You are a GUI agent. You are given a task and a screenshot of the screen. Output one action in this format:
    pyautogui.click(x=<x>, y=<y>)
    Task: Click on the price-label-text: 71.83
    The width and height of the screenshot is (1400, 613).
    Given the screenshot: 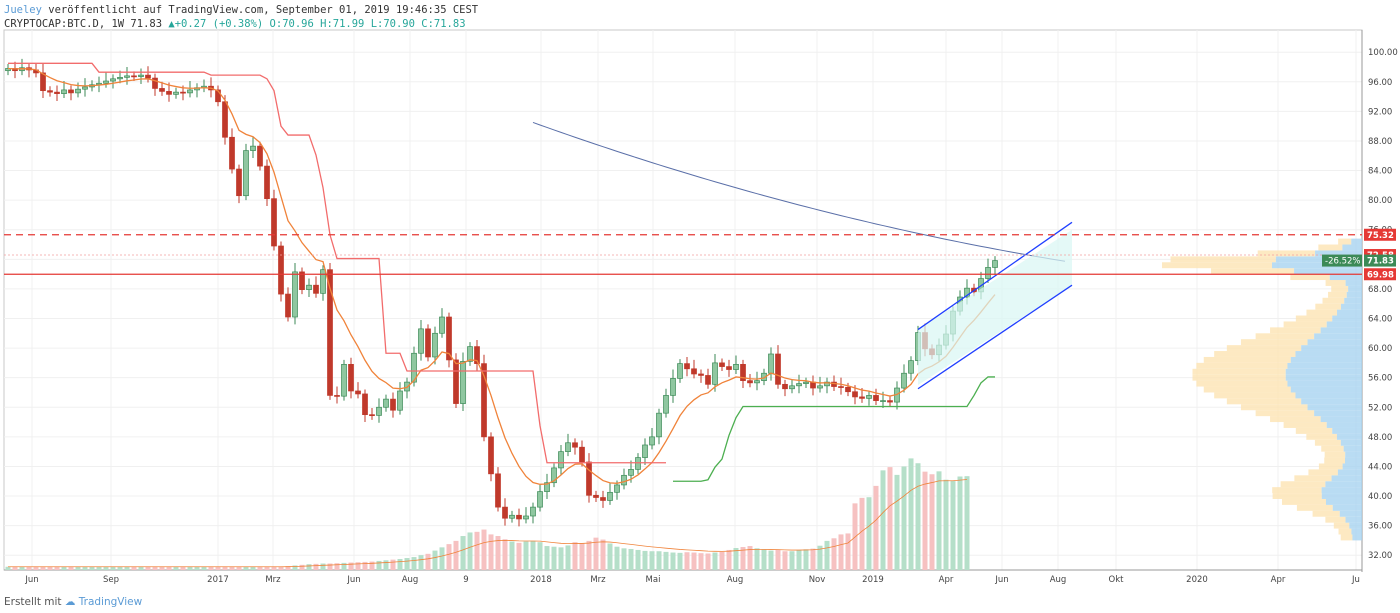 What is the action you would take?
    pyautogui.click(x=1380, y=262)
    